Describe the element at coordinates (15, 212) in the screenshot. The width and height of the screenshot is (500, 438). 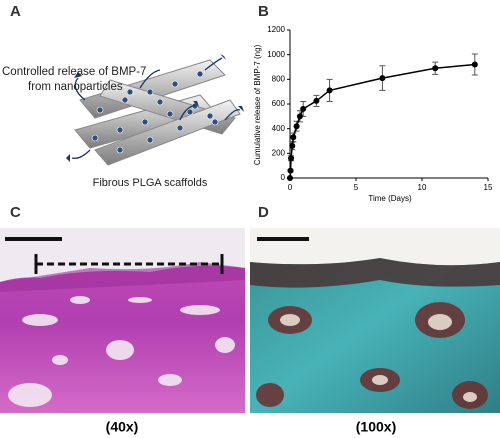
I see `panel-label: C` at that location.